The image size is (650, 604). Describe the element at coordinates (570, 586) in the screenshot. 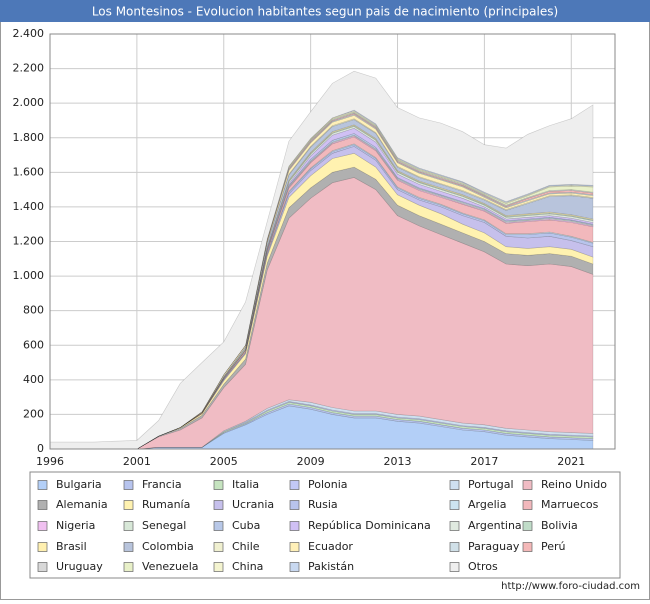

I see `source: http://www.foro-ciudad.com` at that location.